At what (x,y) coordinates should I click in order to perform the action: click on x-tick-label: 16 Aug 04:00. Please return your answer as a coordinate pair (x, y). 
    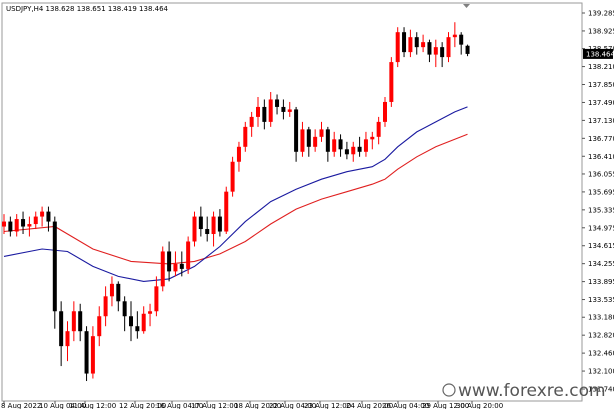
    Looking at the image, I should click on (179, 405).